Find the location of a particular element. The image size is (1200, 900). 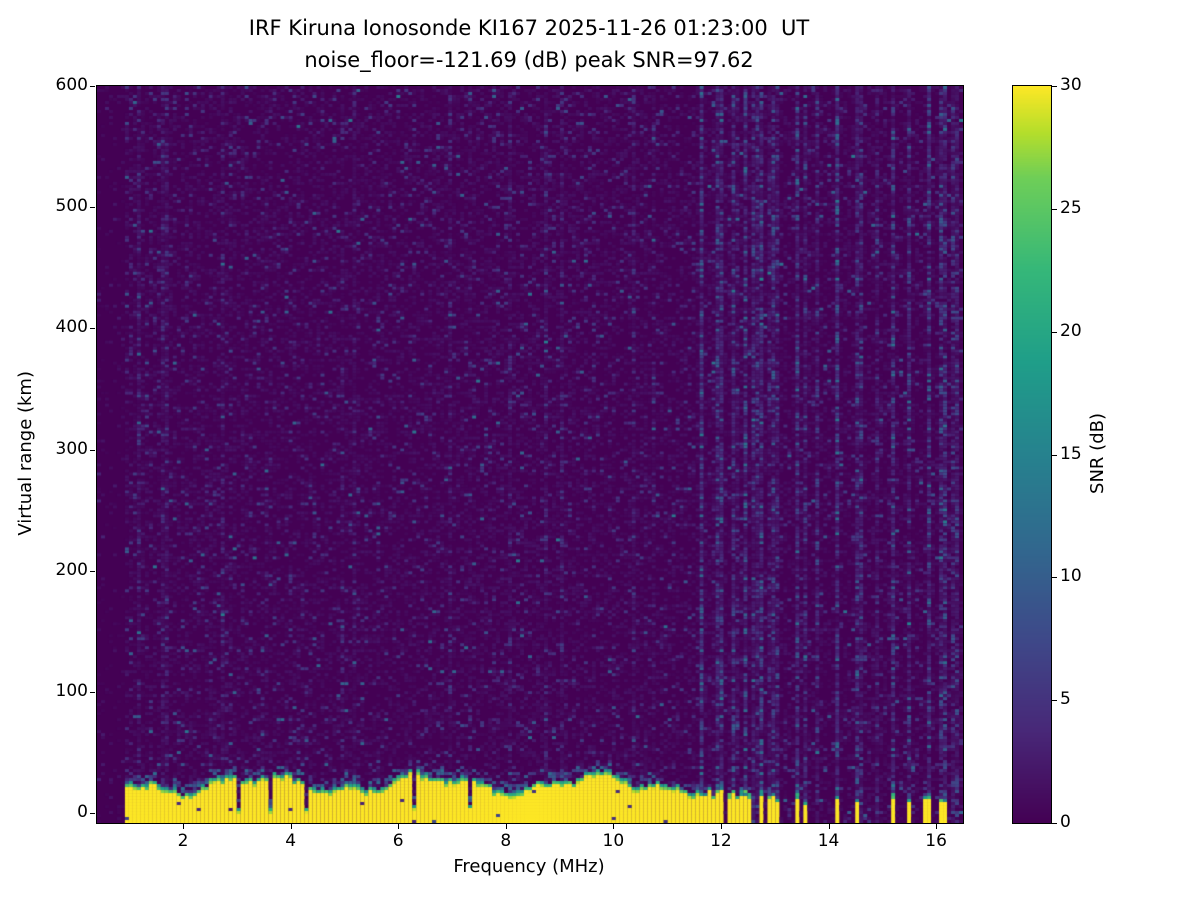

x-tick-label: 4 is located at coordinates (291, 841).